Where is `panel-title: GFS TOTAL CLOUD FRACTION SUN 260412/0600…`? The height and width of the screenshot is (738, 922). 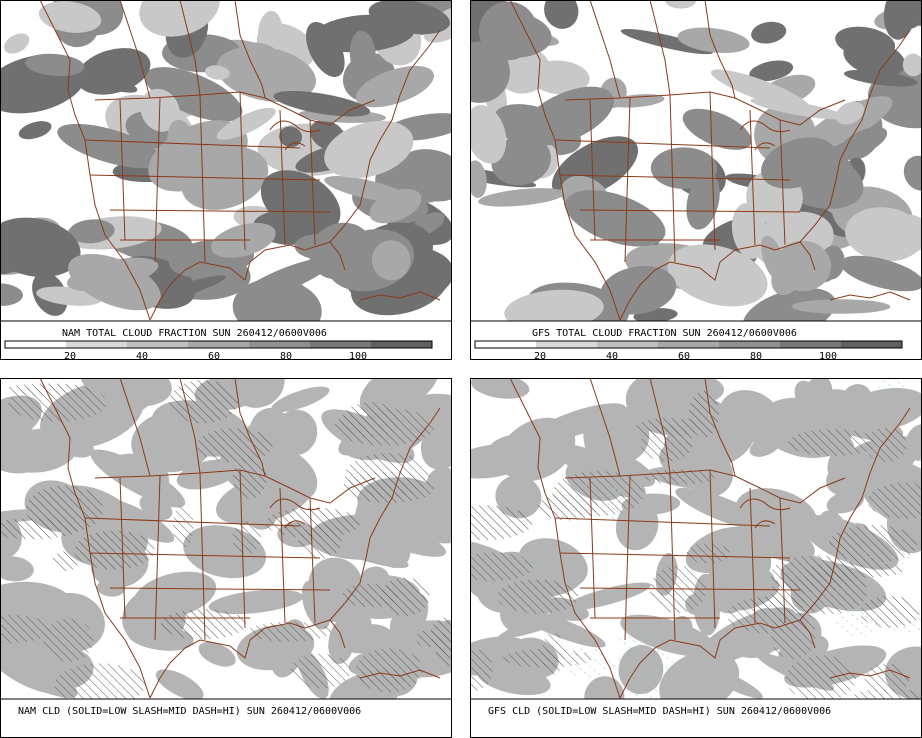
panel-title: GFS TOTAL CLOUD FRACTION SUN 260412/0600… is located at coordinates (664, 333).